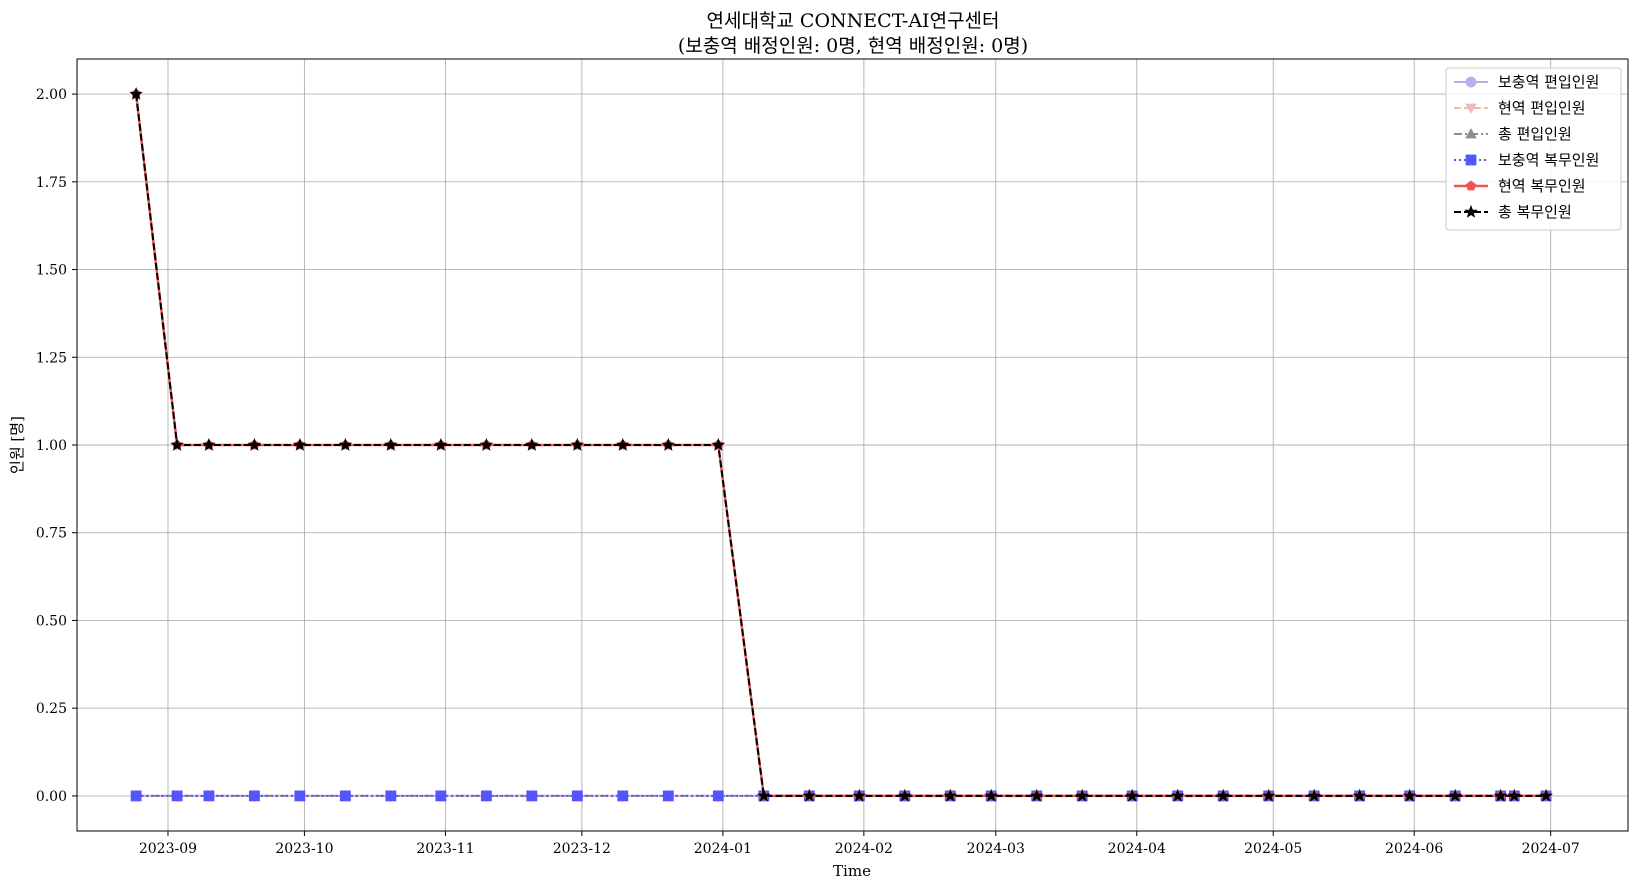 Image resolution: width=1635 pixels, height=890 pixels. What do you see at coordinates (1542, 186) in the screenshot?
I see `legend-label: 현역 복무인원` at bounding box center [1542, 186].